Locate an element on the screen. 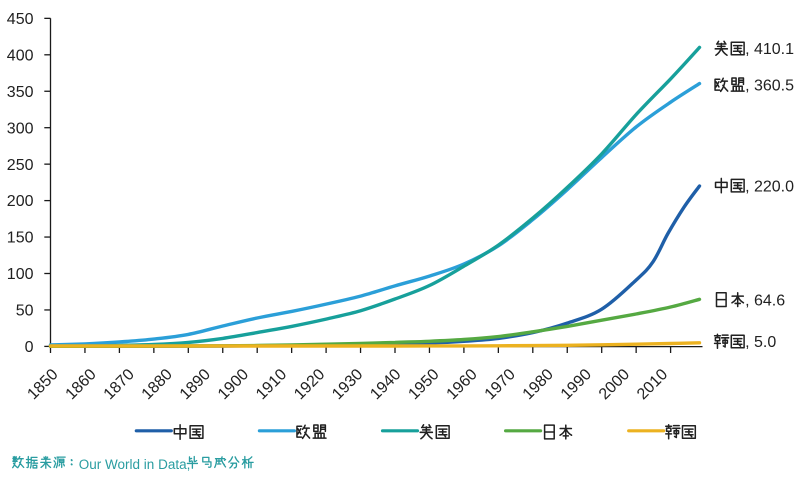  svg-text: Our World in Data, is located at coordinates (135, 464).